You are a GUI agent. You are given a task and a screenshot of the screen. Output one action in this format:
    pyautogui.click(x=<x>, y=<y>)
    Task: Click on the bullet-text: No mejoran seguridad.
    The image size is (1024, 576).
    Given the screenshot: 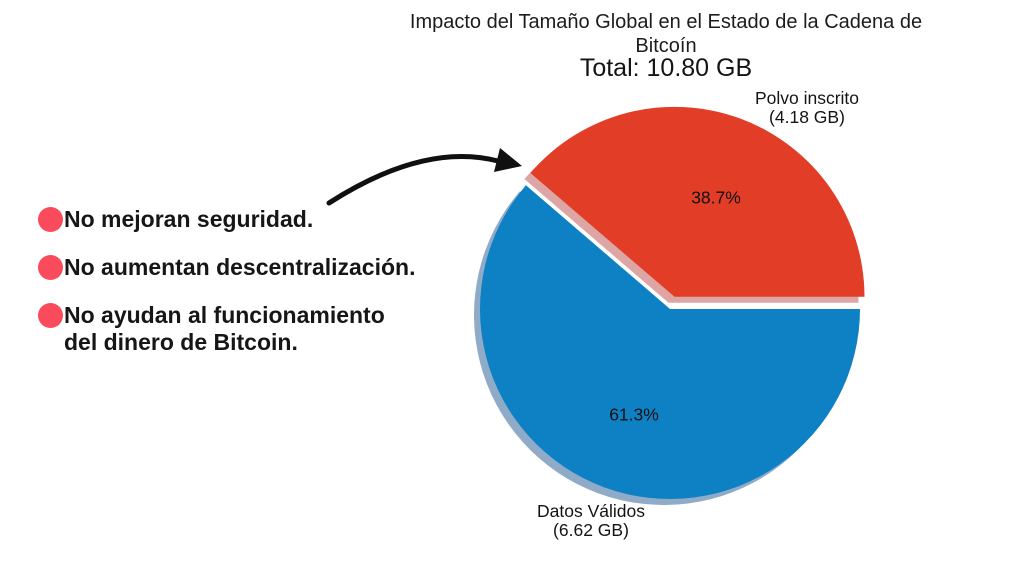 What is the action you would take?
    pyautogui.click(x=188, y=219)
    